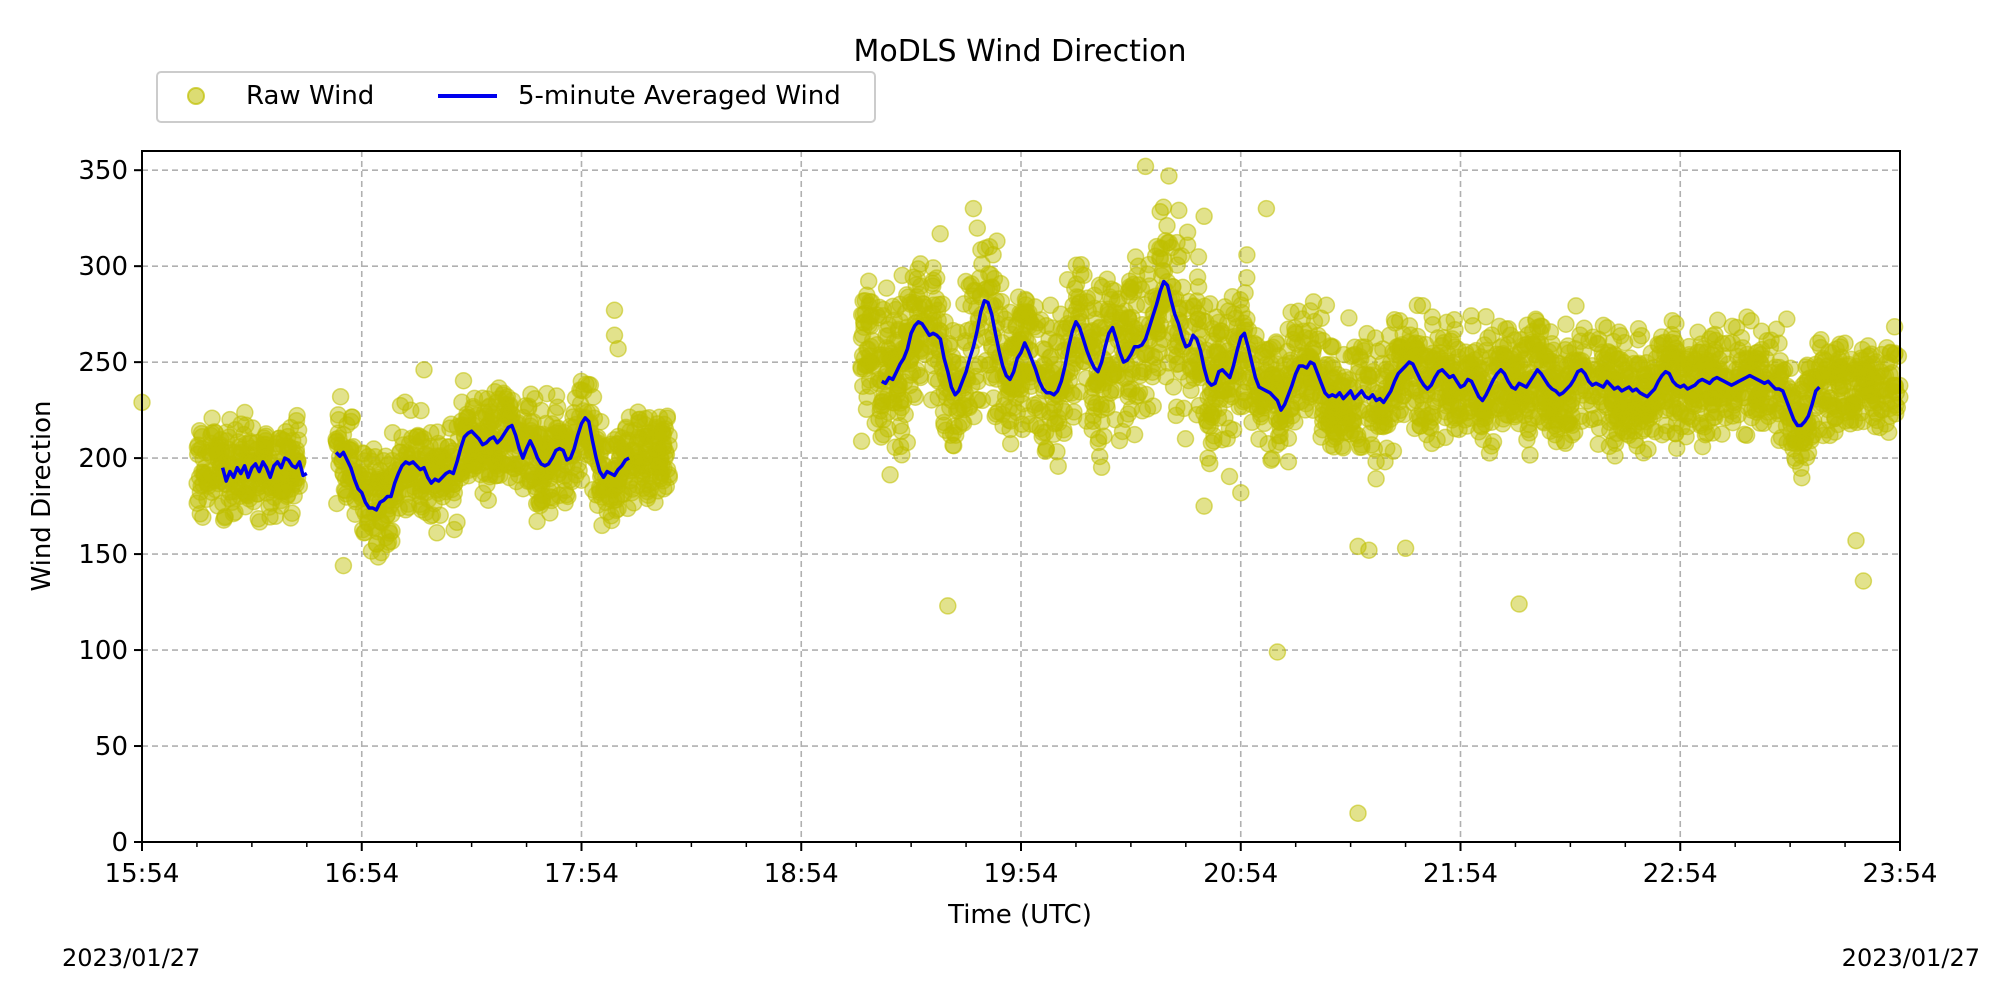 This screenshot has height=1000, width=2000. Describe the element at coordinates (1460, 874) in the screenshot. I see `x-tick-label: 21:54` at that location.